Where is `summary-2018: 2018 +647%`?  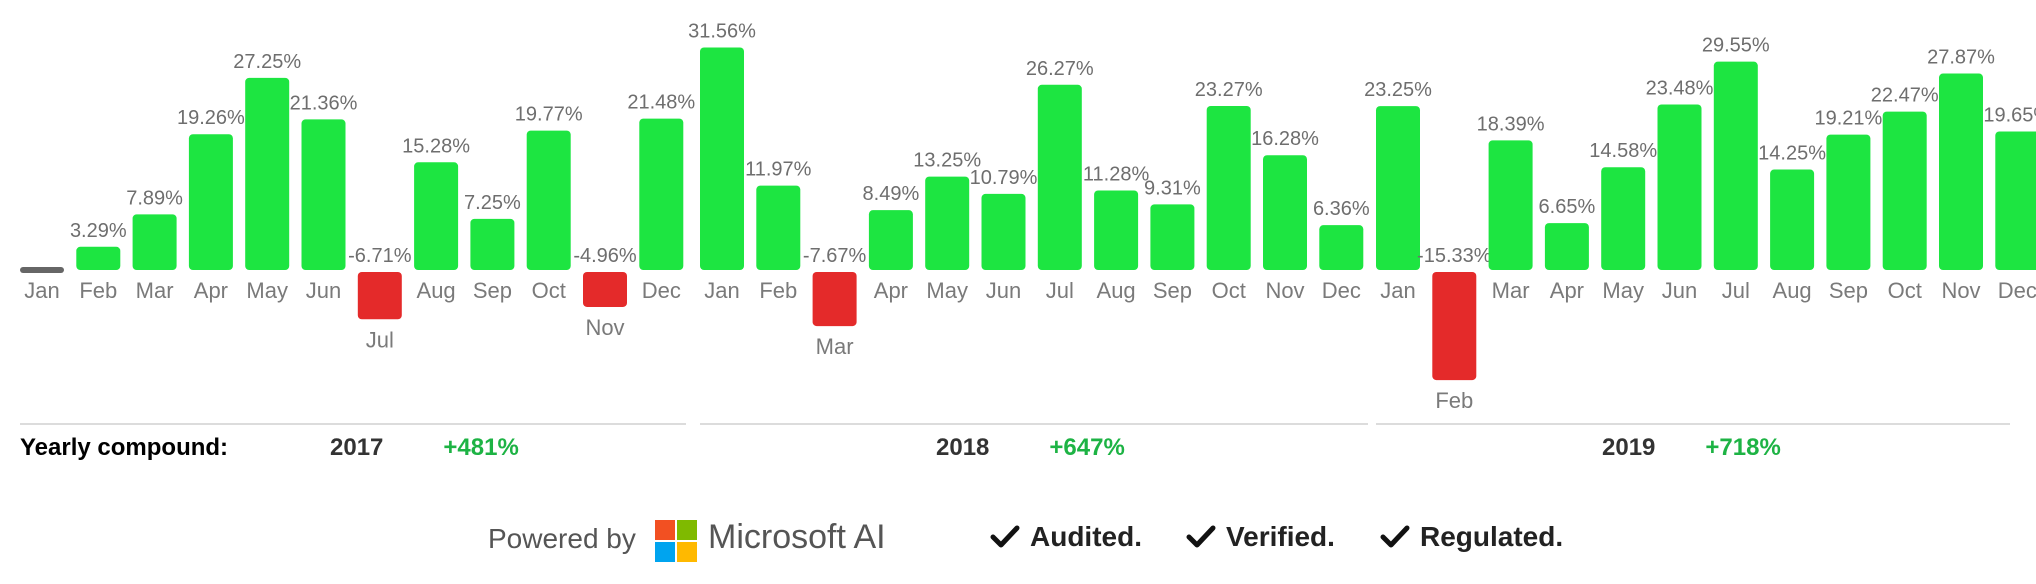 summary-2018: 2018 +647% is located at coordinates (1030, 448).